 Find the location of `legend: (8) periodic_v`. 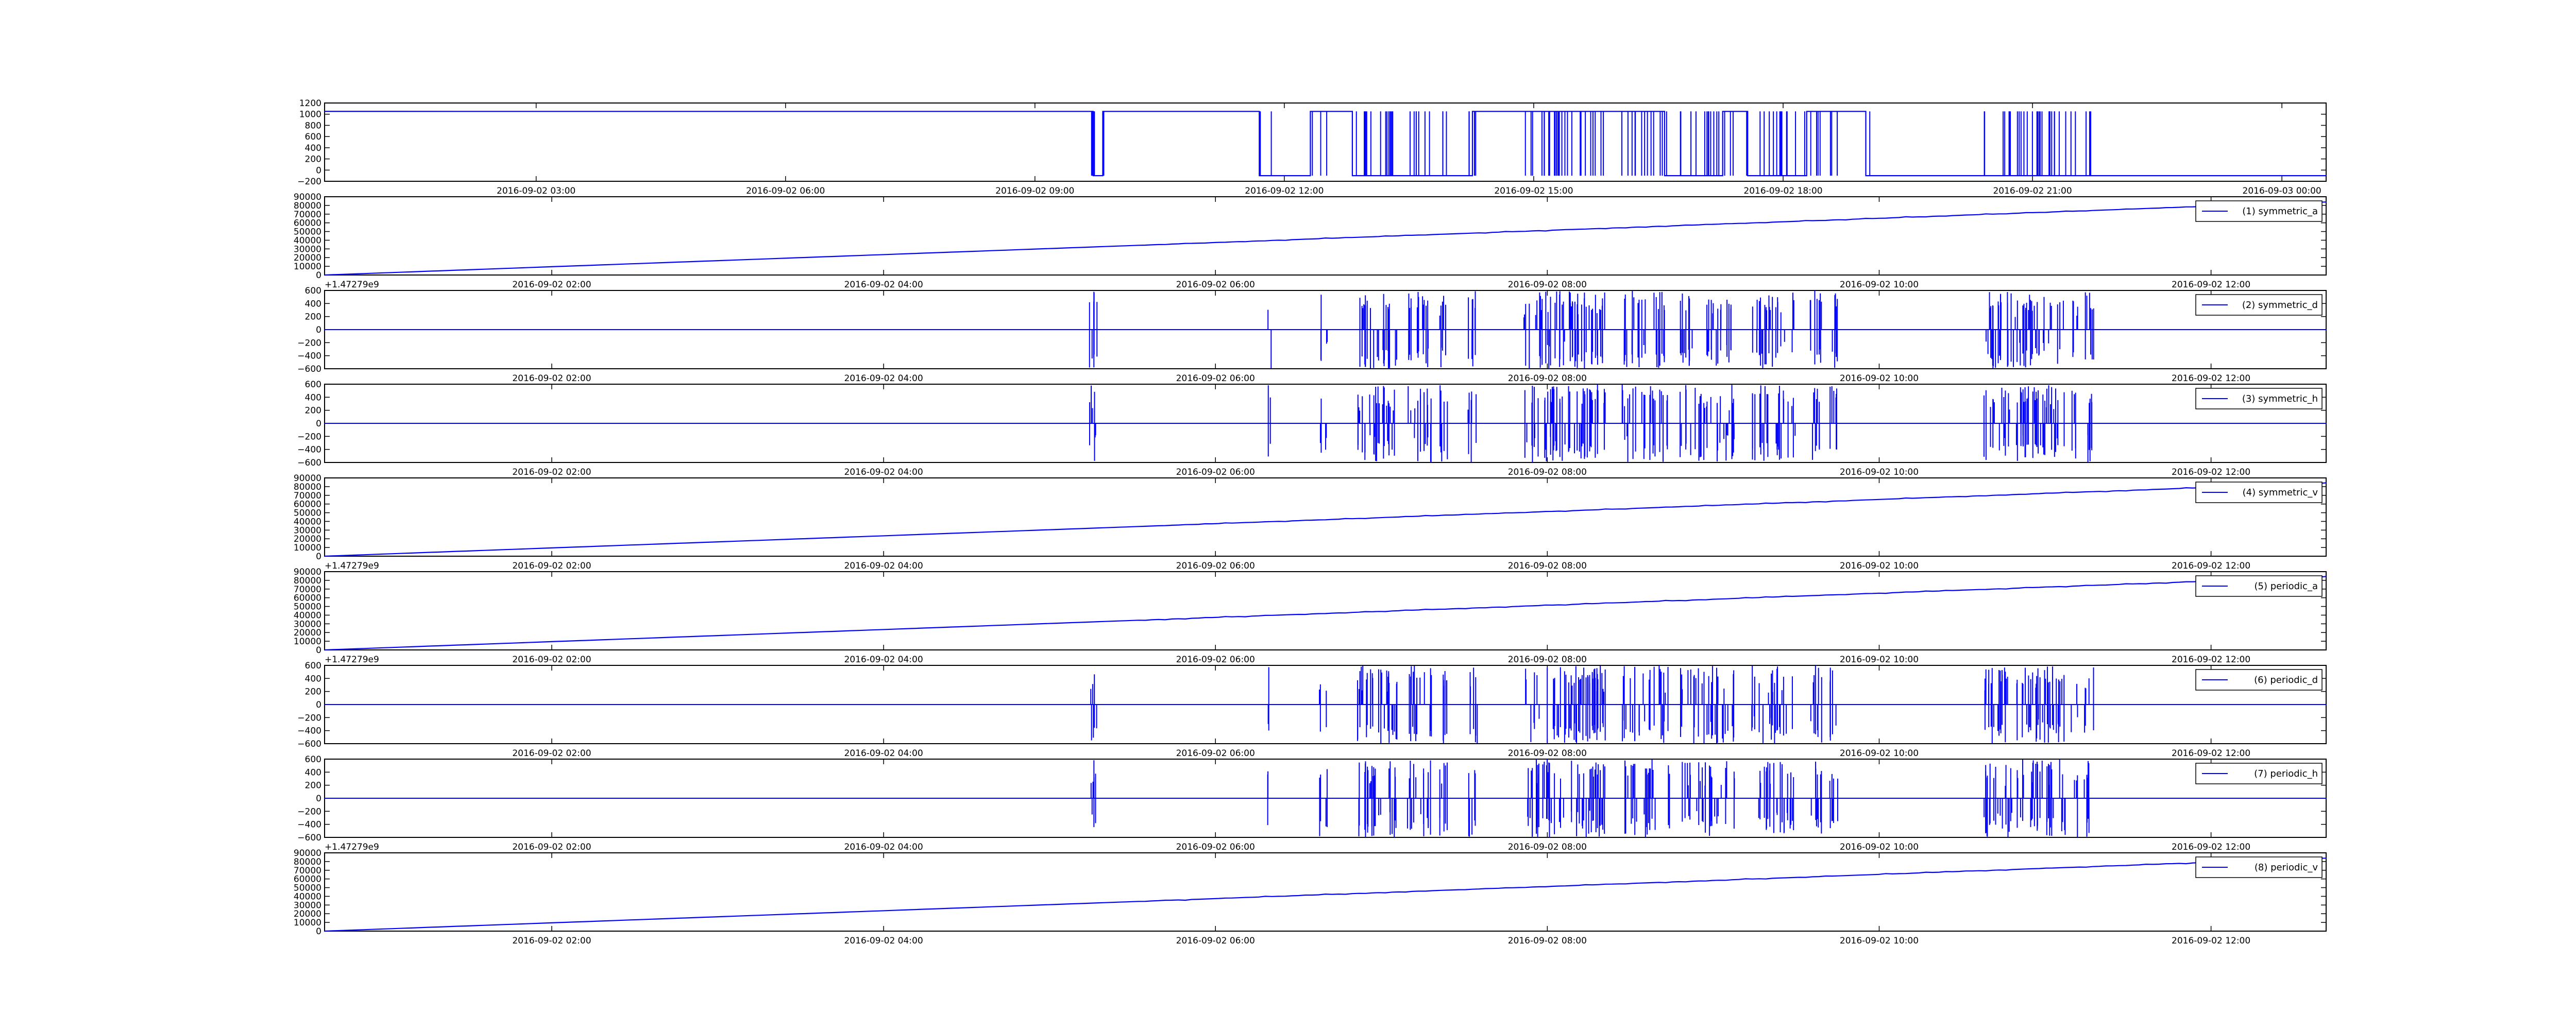

legend: (8) periodic_v is located at coordinates (2259, 867).